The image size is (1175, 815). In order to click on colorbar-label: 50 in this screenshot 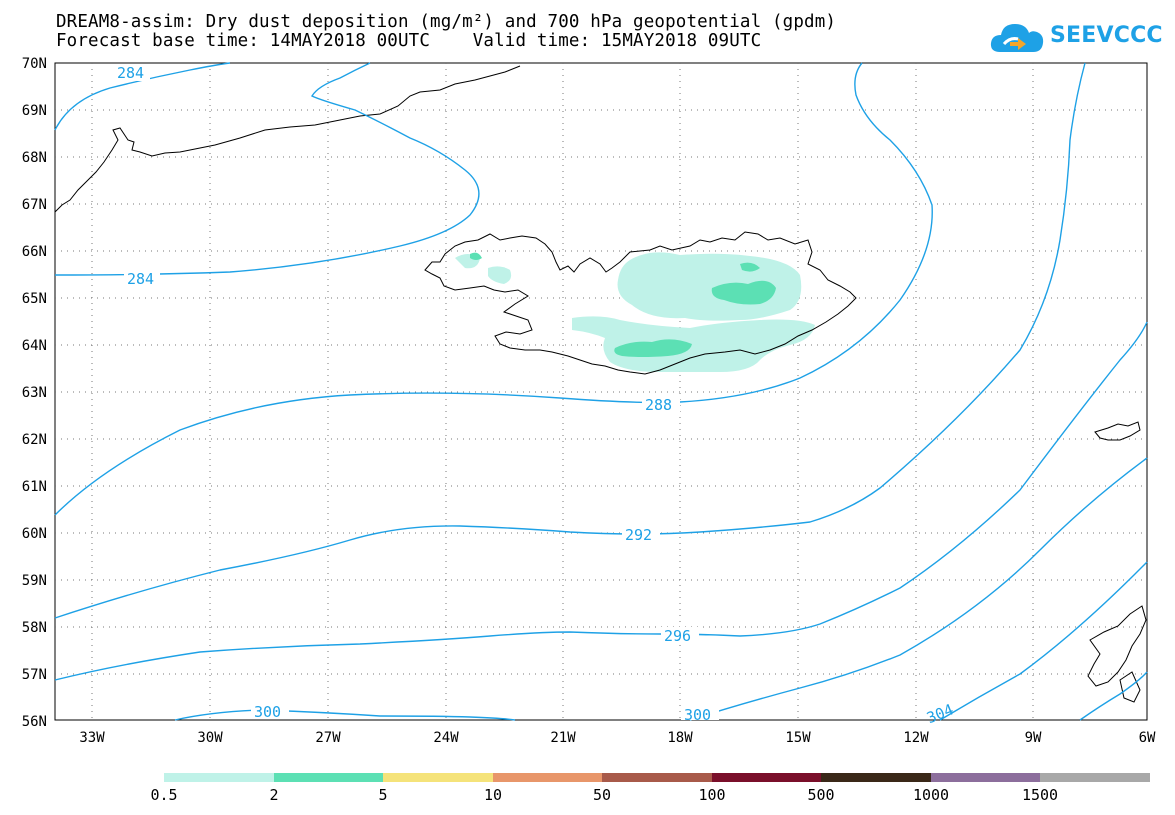, I will do `click(602, 795)`.